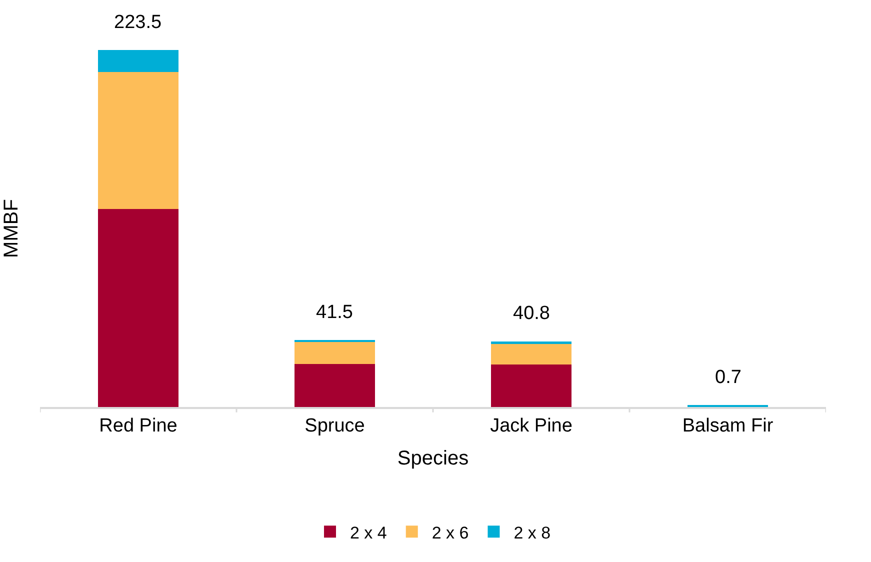 The width and height of the screenshot is (871, 562). What do you see at coordinates (531, 426) in the screenshot?
I see `x-tick-label: Jack Pine` at bounding box center [531, 426].